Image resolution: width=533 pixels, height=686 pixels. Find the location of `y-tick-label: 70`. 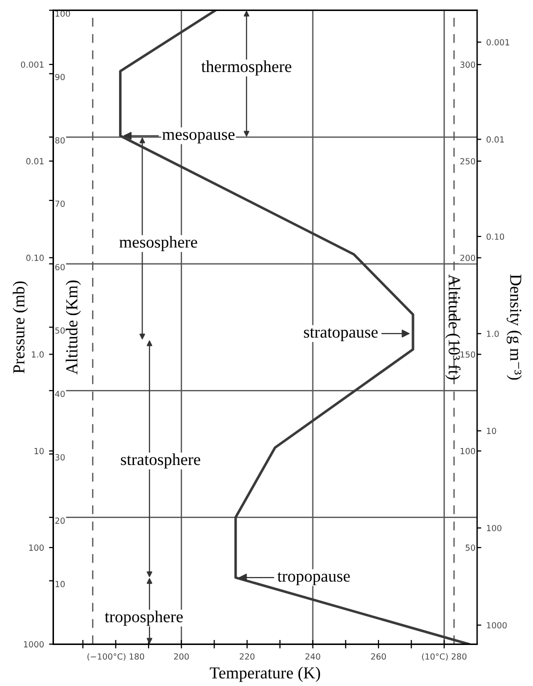

y-tick-label: 70 is located at coordinates (60, 203).